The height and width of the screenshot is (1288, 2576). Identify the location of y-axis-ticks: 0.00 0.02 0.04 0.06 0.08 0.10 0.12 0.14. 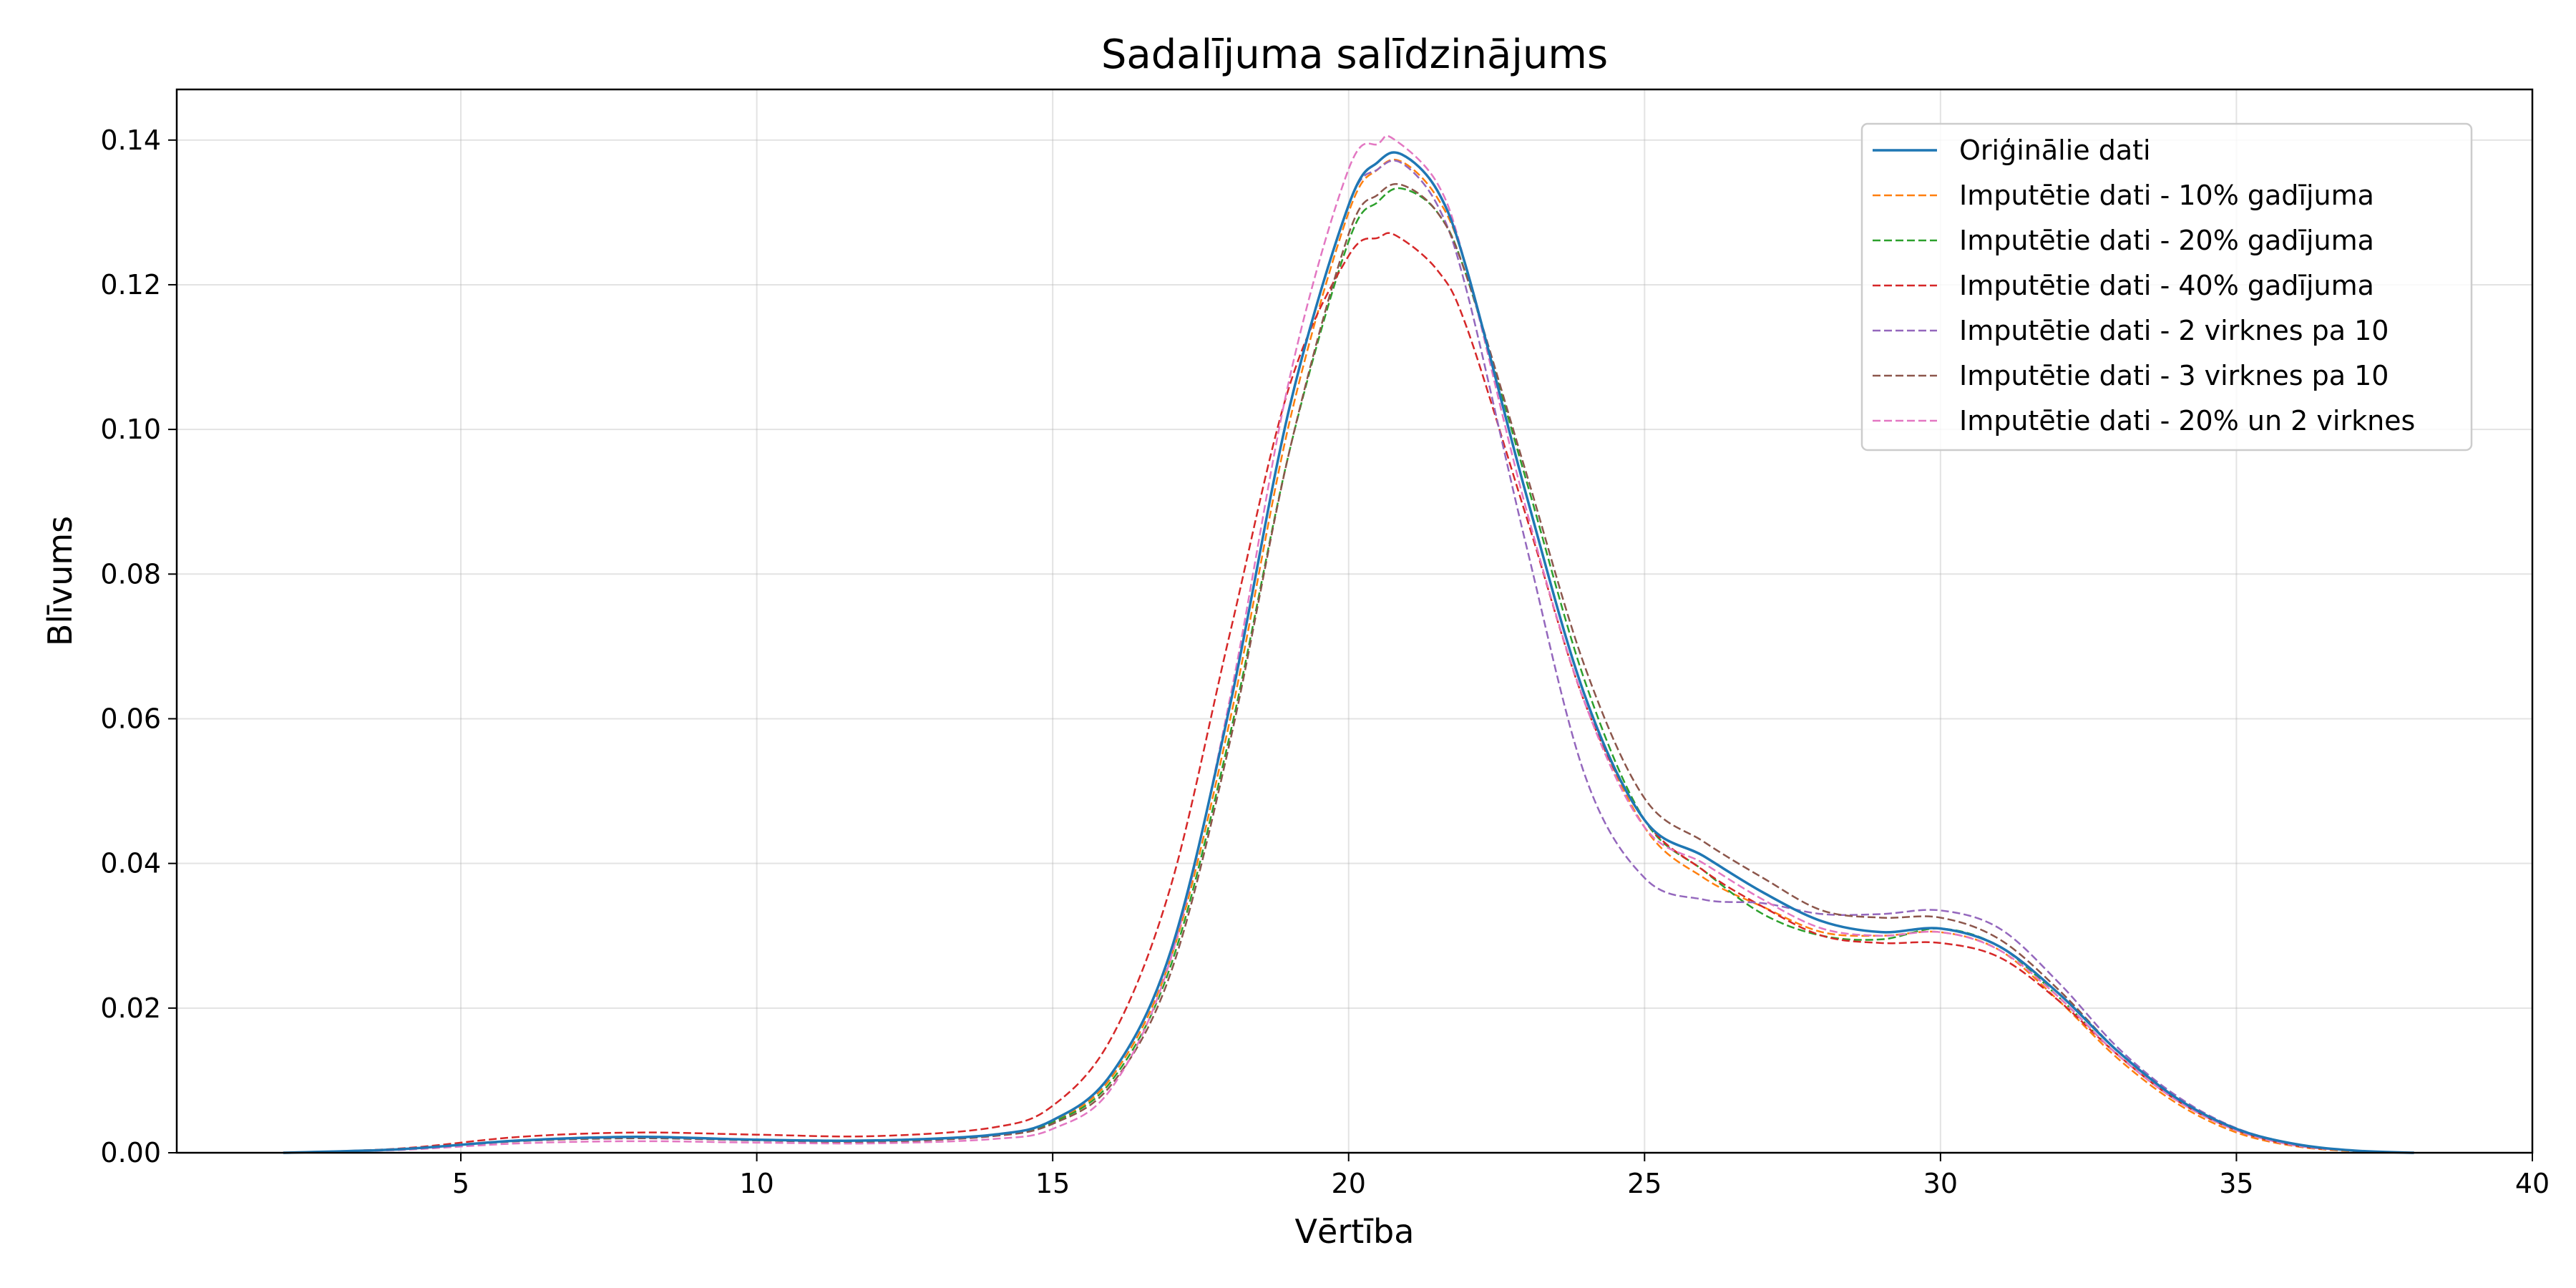
(138, 647).